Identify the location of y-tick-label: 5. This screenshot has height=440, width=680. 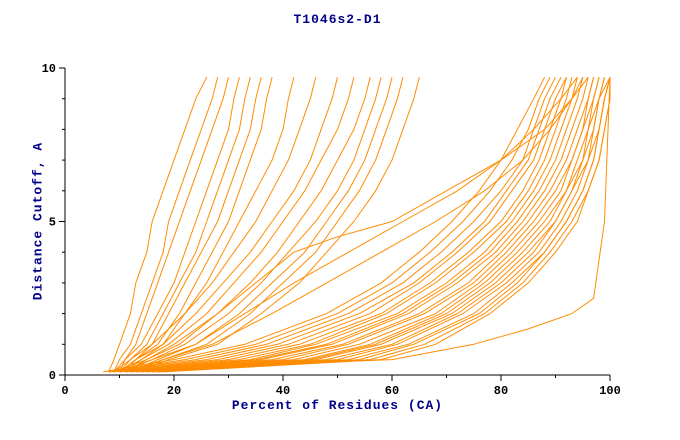
(52, 223).